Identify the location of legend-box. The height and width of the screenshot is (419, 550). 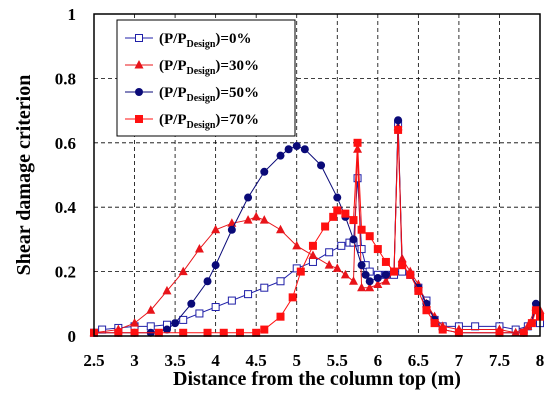
(206, 78).